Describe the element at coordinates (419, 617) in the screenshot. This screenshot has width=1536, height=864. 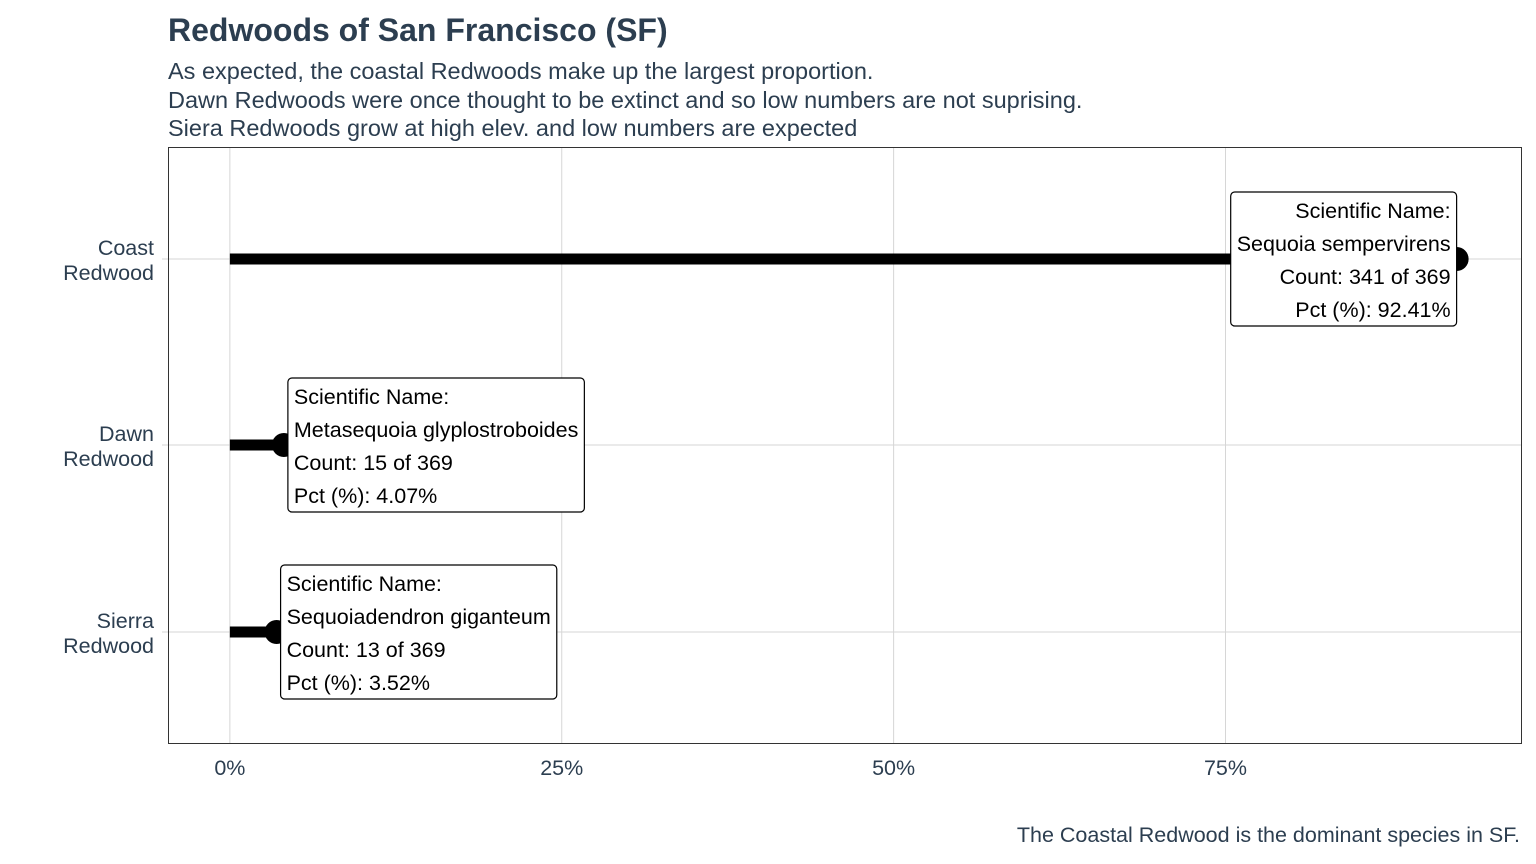
I see `annotation-line: Sequoiadendron giganteum` at that location.